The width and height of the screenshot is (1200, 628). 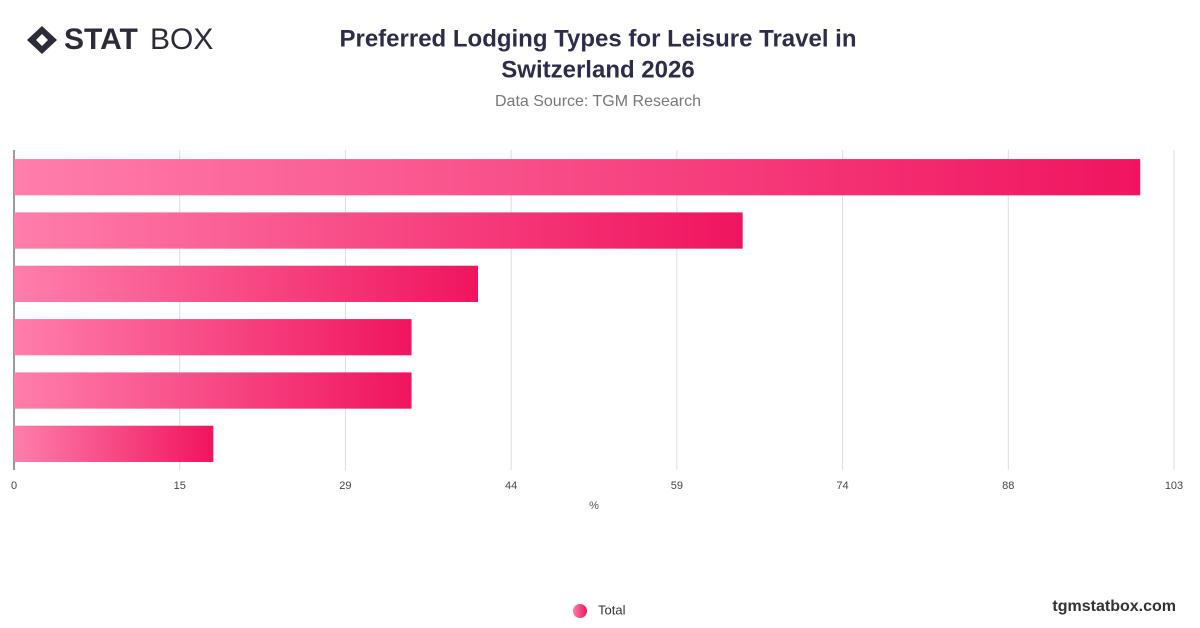 I want to click on logo-bold: STAT, so click(x=101, y=39).